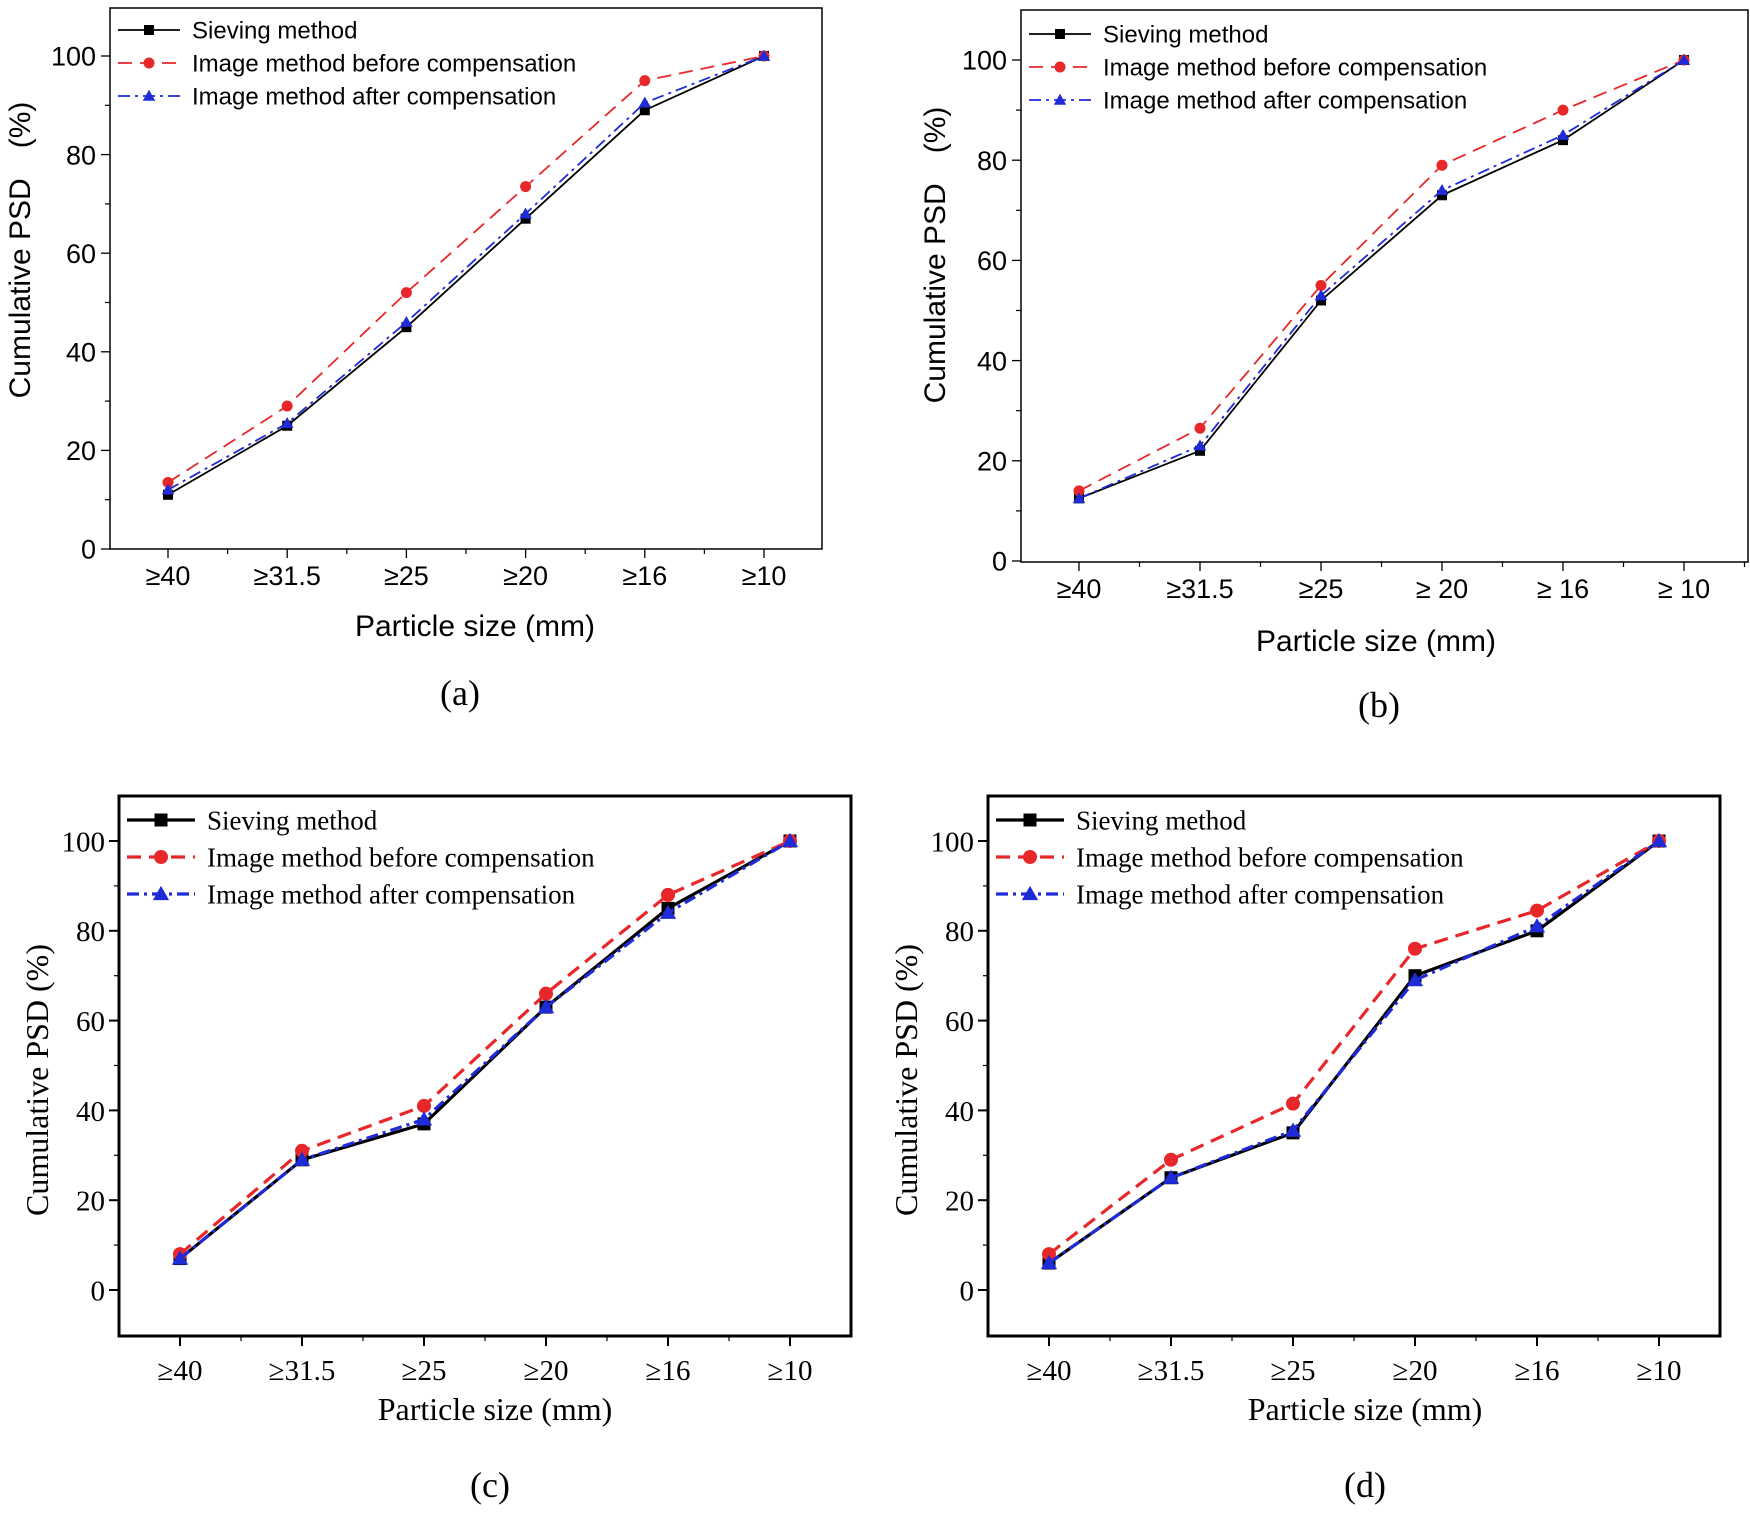 This screenshot has height=1513, width=1750. Describe the element at coordinates (1442, 589) in the screenshot. I see `x-tick-label: ≥ 20` at that location.